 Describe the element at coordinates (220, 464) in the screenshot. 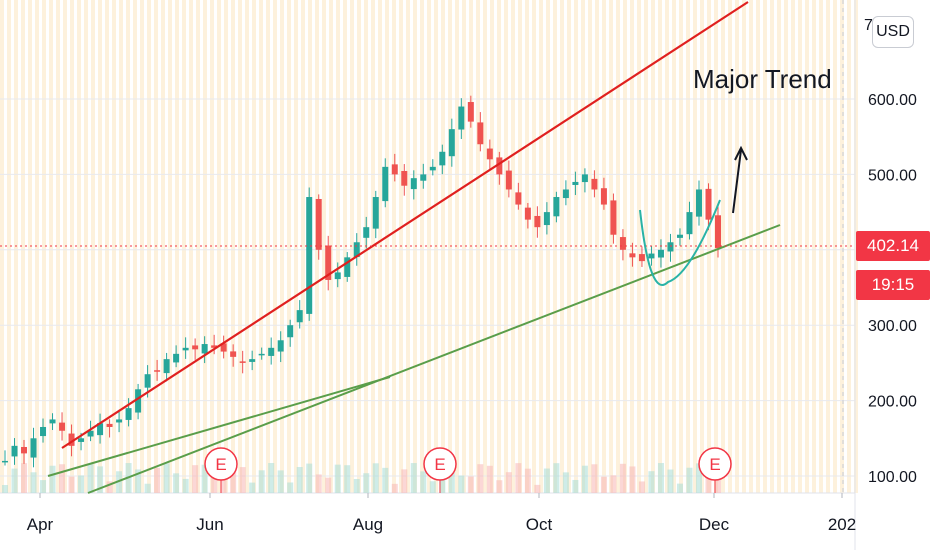

I see `earnings-marker-label: E` at that location.